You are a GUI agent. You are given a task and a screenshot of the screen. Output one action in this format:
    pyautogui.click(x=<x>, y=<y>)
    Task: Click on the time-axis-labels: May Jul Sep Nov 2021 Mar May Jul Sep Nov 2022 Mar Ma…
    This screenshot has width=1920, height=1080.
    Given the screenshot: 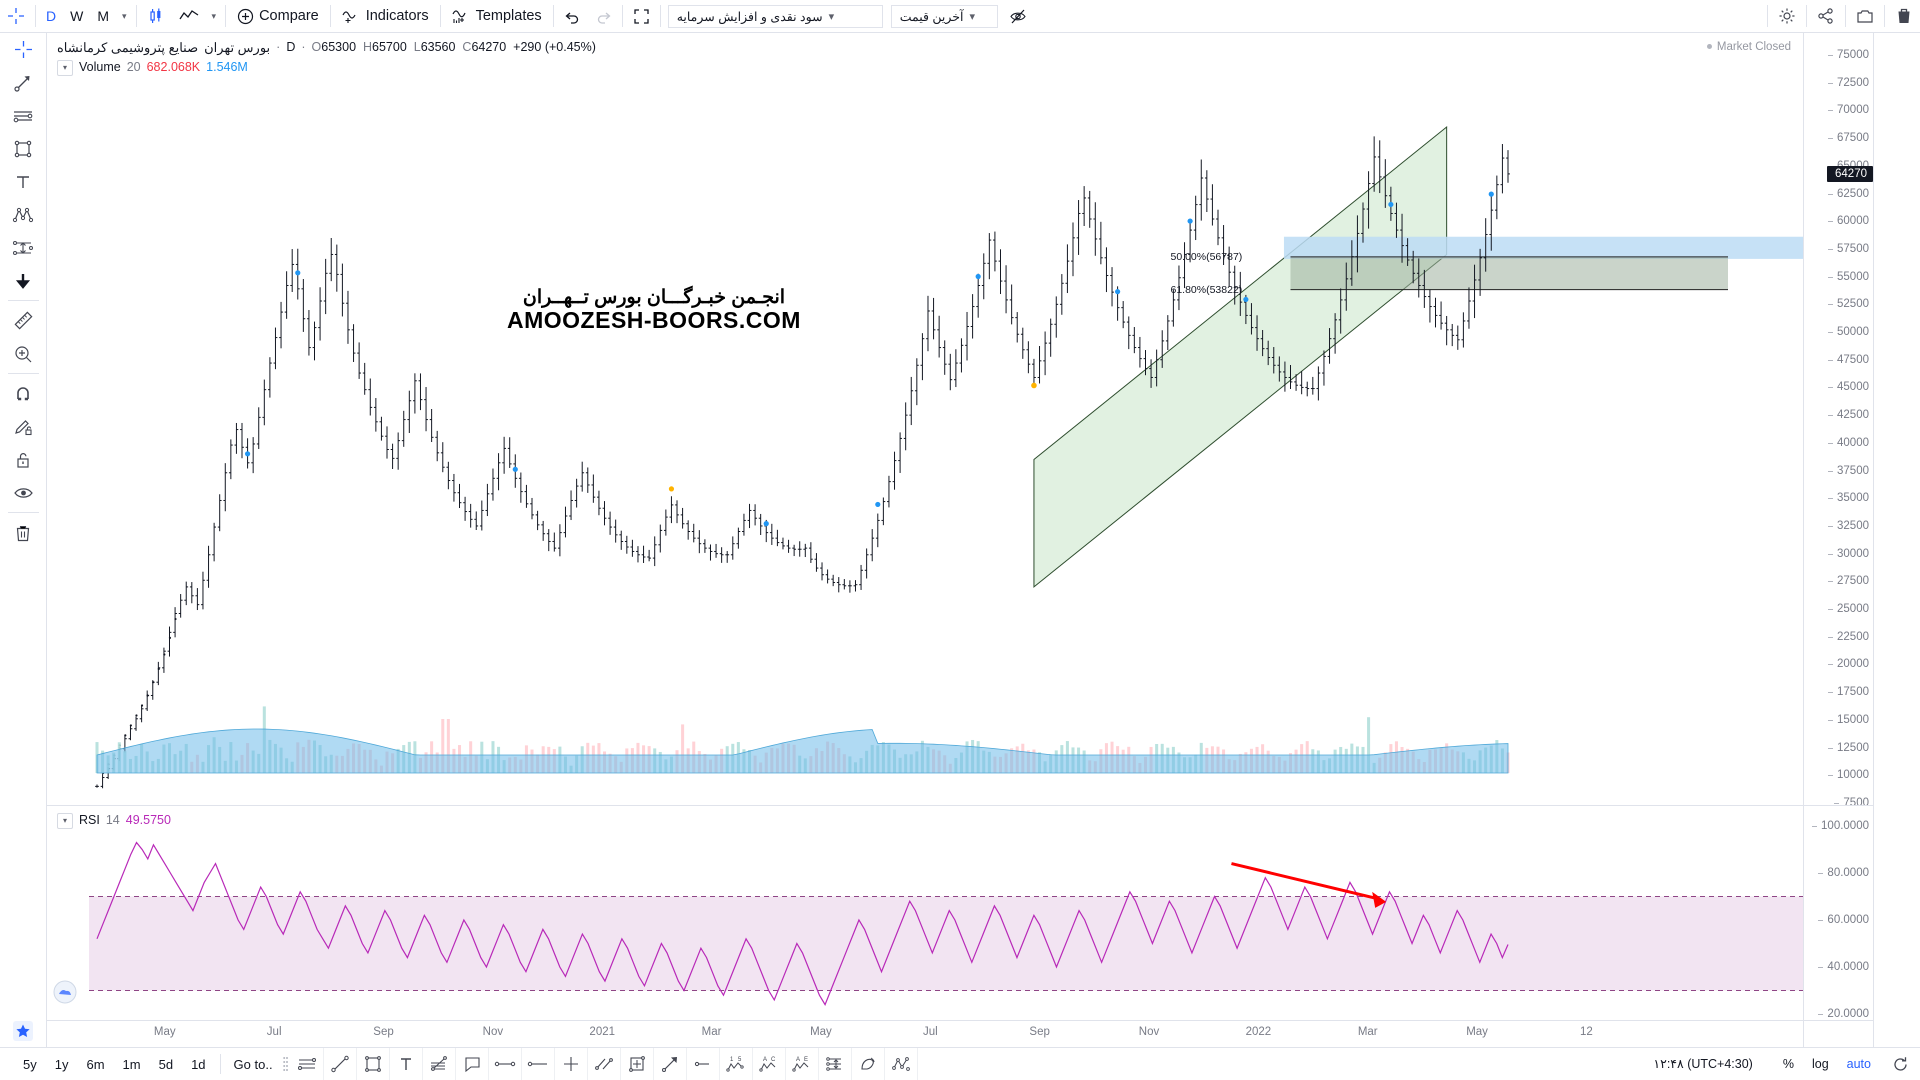 What is the action you would take?
    pyautogui.click(x=925, y=1034)
    